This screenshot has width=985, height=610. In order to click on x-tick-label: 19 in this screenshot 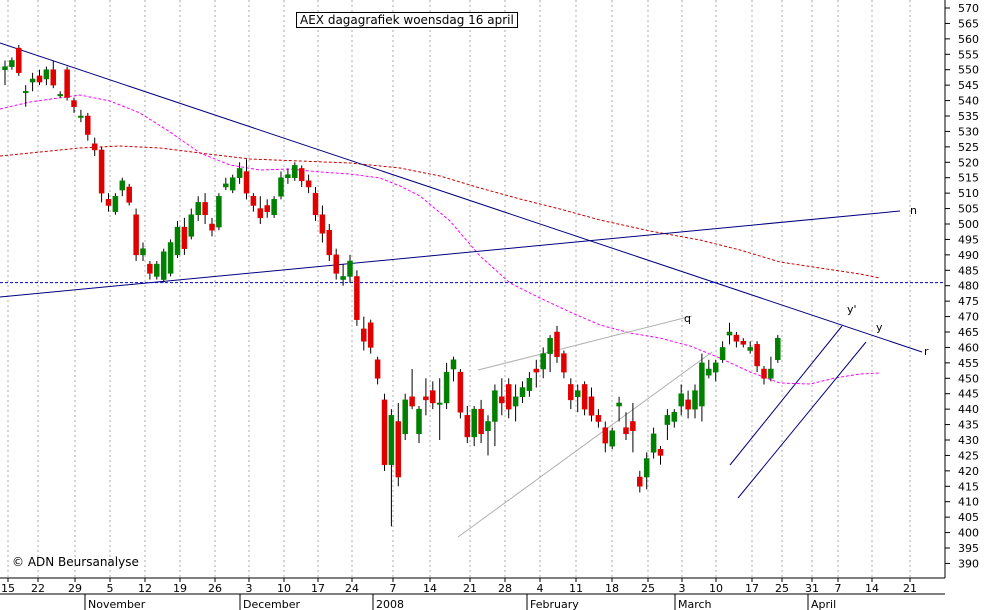, I will do `click(180, 588)`.